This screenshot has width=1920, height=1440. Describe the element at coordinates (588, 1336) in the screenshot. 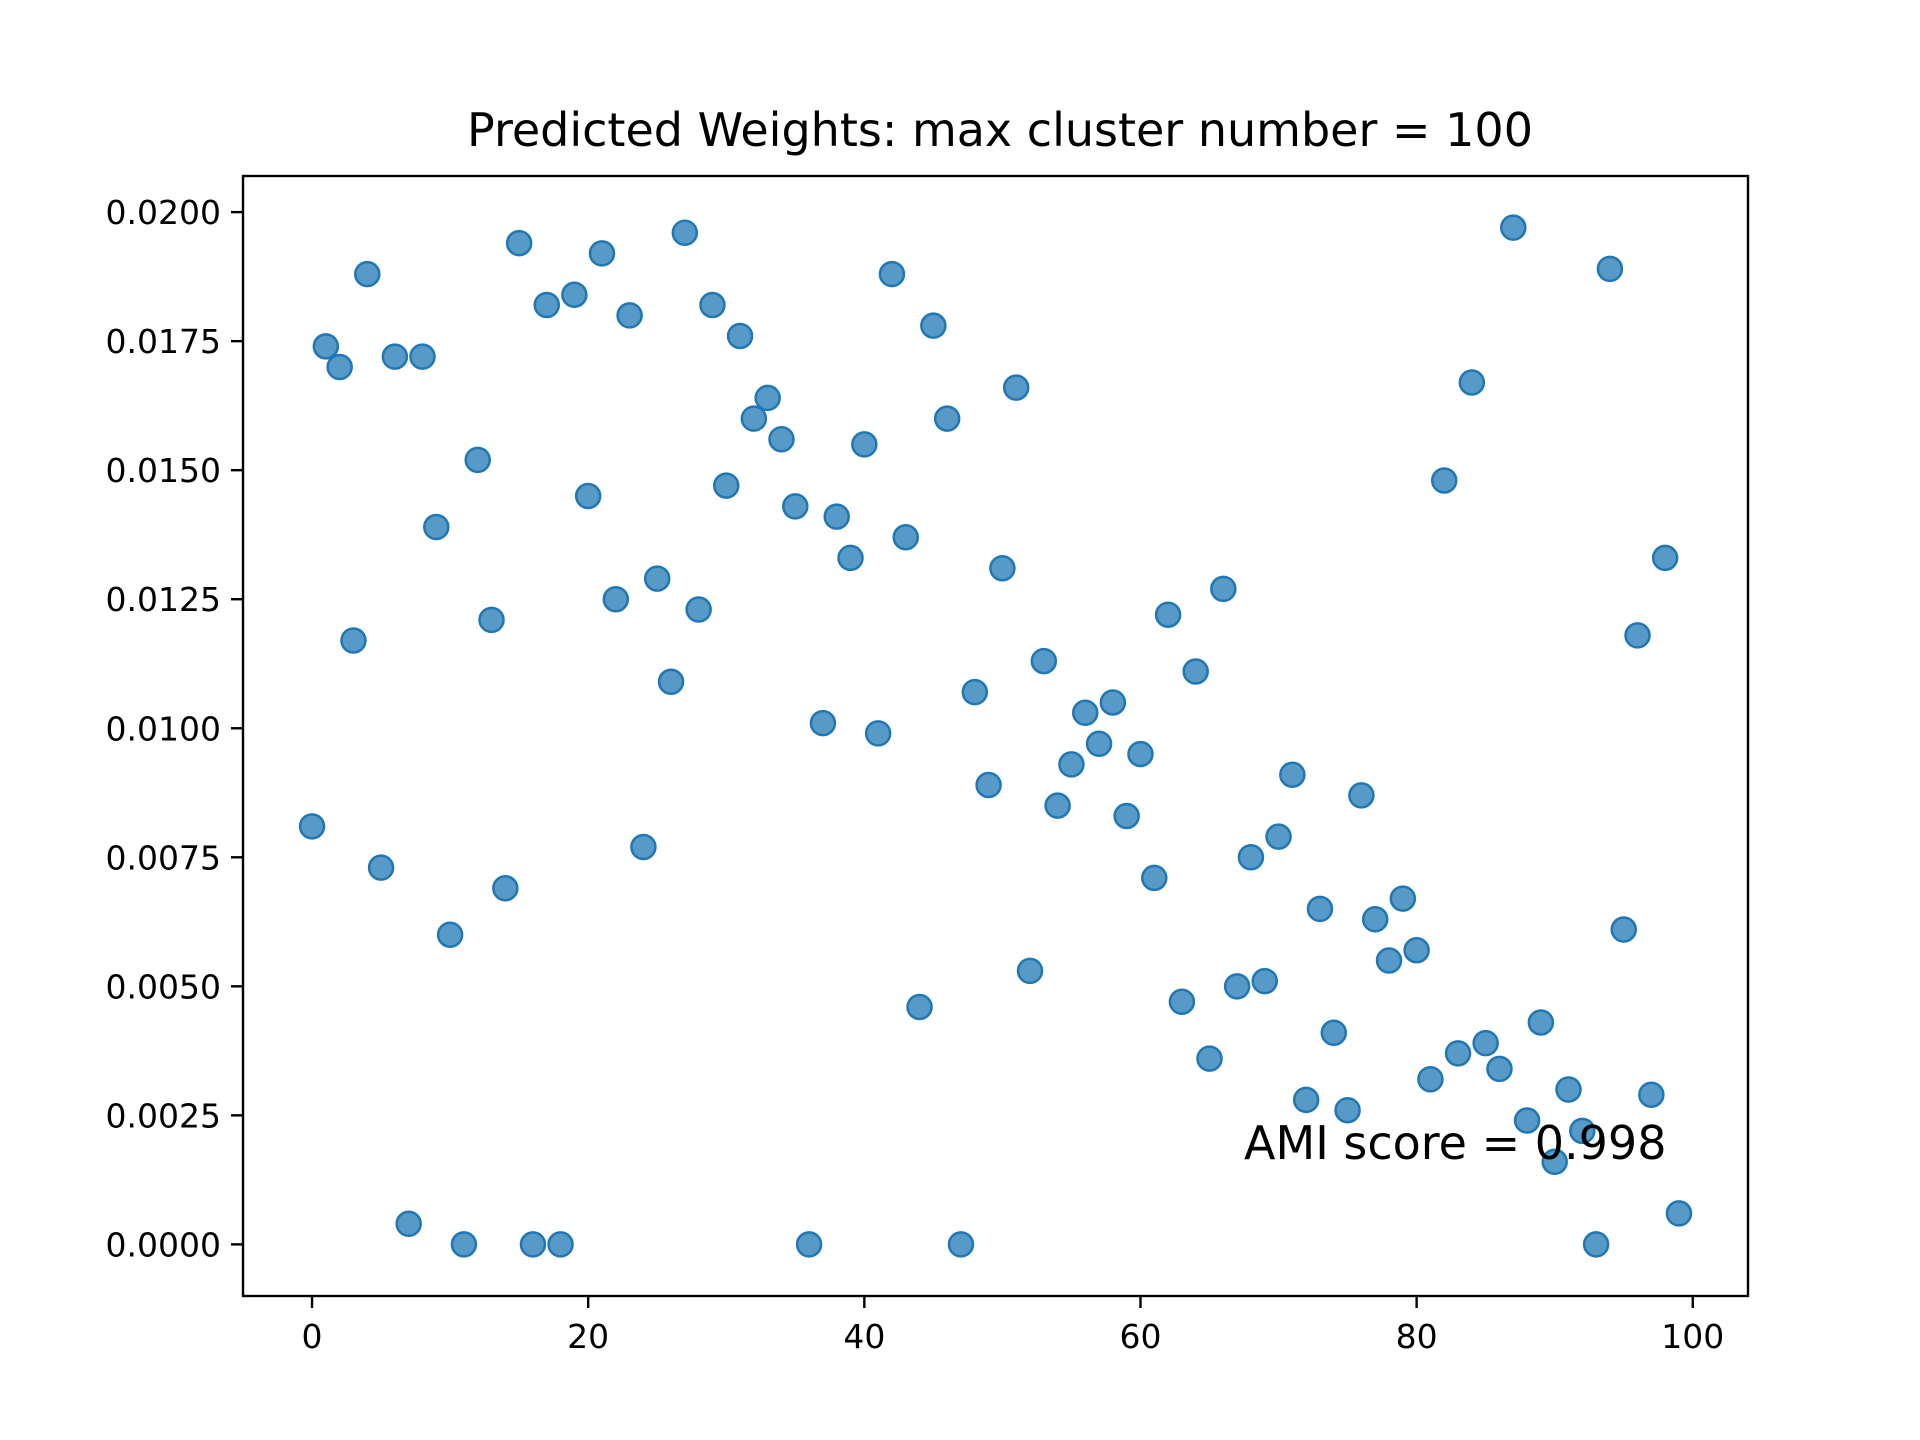

I see `x-tick-label: 20` at that location.